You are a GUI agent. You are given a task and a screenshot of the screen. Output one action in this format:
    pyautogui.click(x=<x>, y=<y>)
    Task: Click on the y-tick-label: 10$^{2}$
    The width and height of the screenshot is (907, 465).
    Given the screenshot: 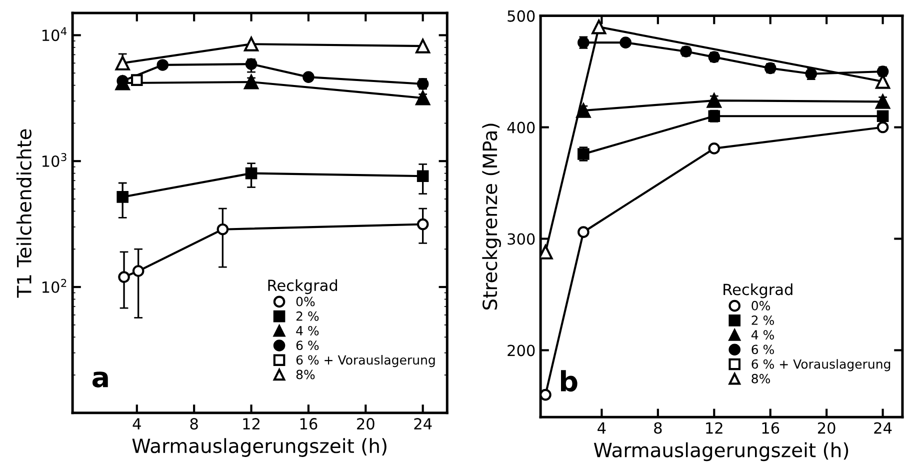 What is the action you would take?
    pyautogui.click(x=54, y=285)
    